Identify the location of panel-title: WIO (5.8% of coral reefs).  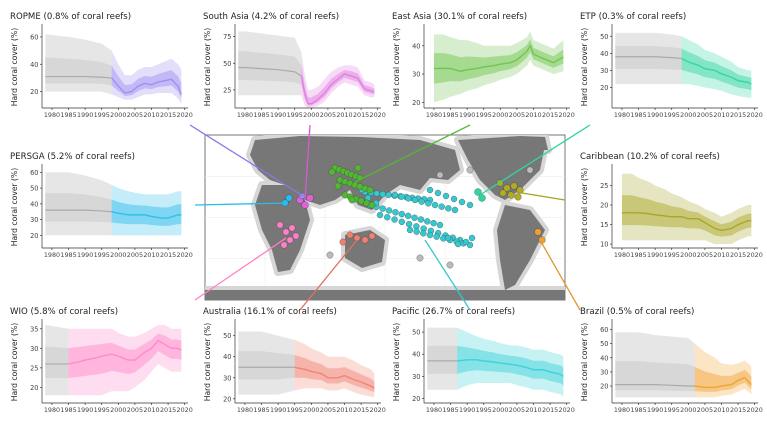
(64, 312).